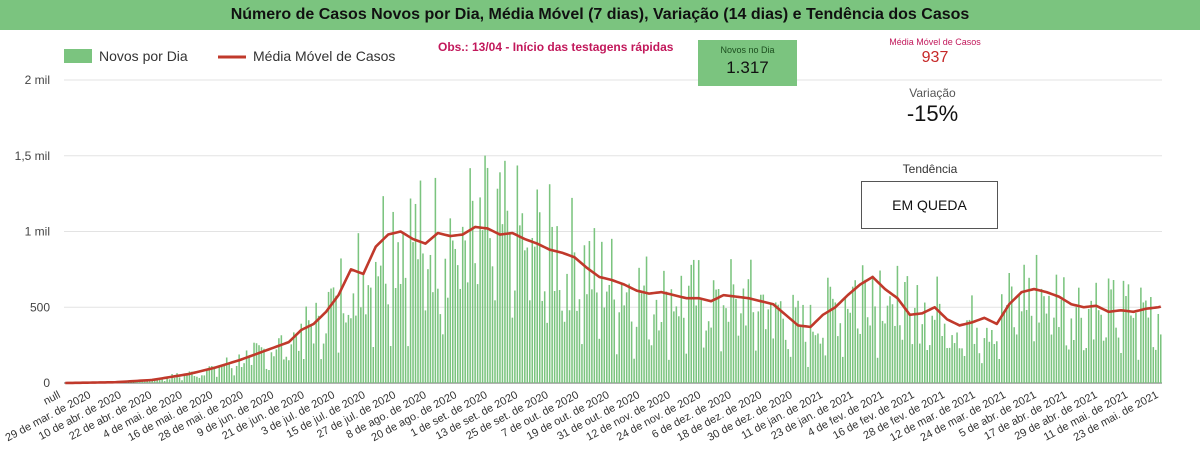  I want to click on y-axis: 0 500 1 mil 1,5 mil 2 mil, so click(33, 231).